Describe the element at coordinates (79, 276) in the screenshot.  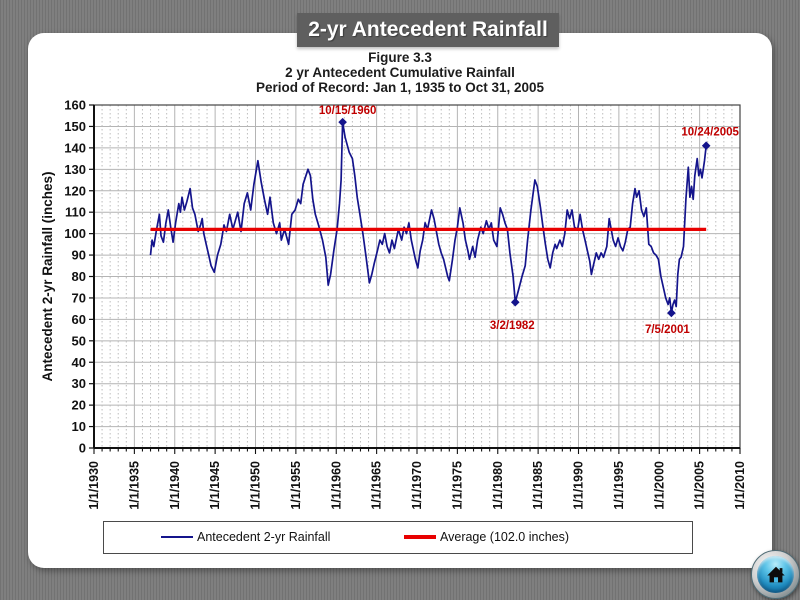
I see `svg-text: 80` at that location.